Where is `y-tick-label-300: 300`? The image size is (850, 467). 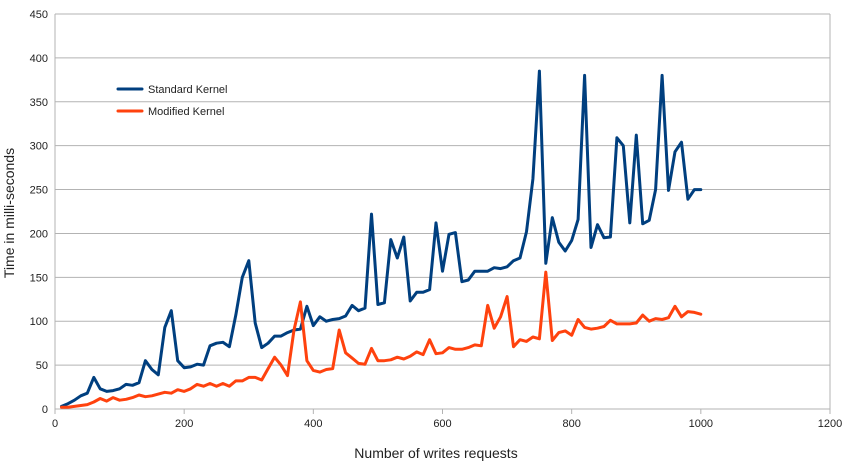 y-tick-label-300: 300 is located at coordinates (39, 147).